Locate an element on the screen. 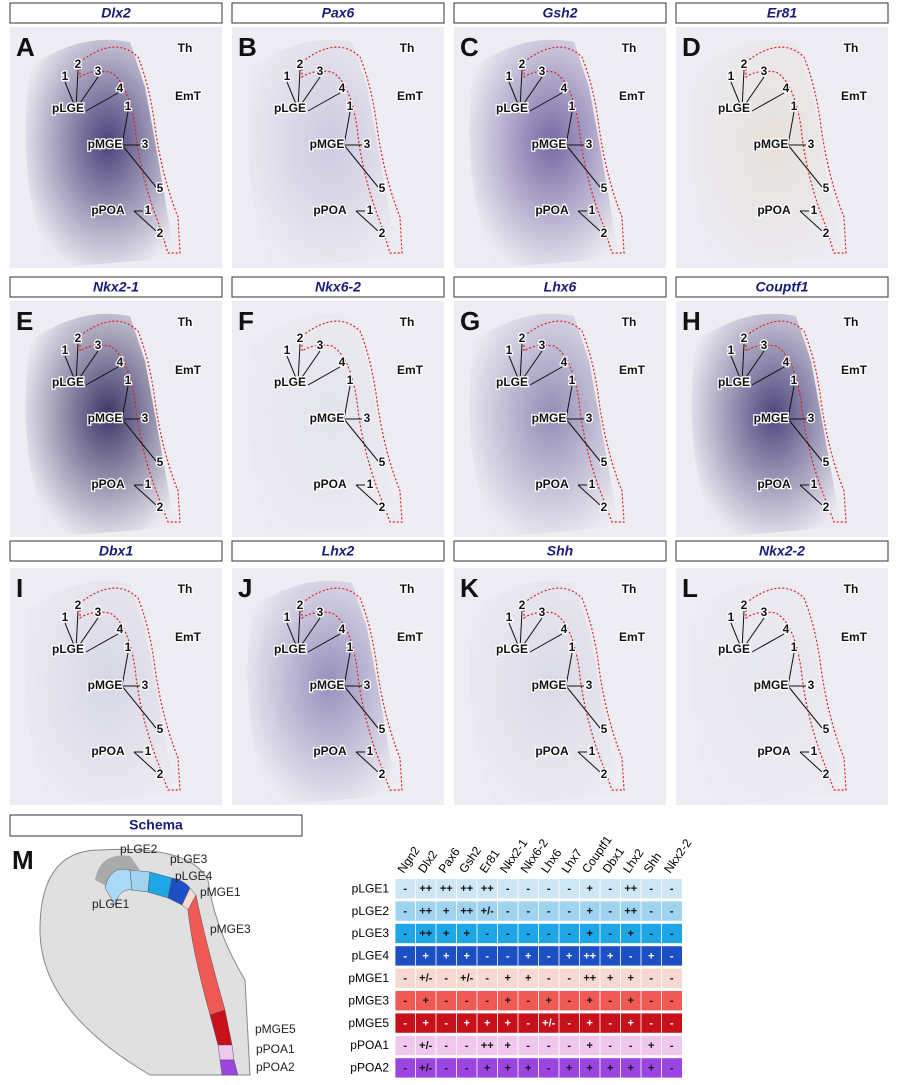 This screenshot has height=1085, width=898. row-label: pMGE1 is located at coordinates (368, 978).